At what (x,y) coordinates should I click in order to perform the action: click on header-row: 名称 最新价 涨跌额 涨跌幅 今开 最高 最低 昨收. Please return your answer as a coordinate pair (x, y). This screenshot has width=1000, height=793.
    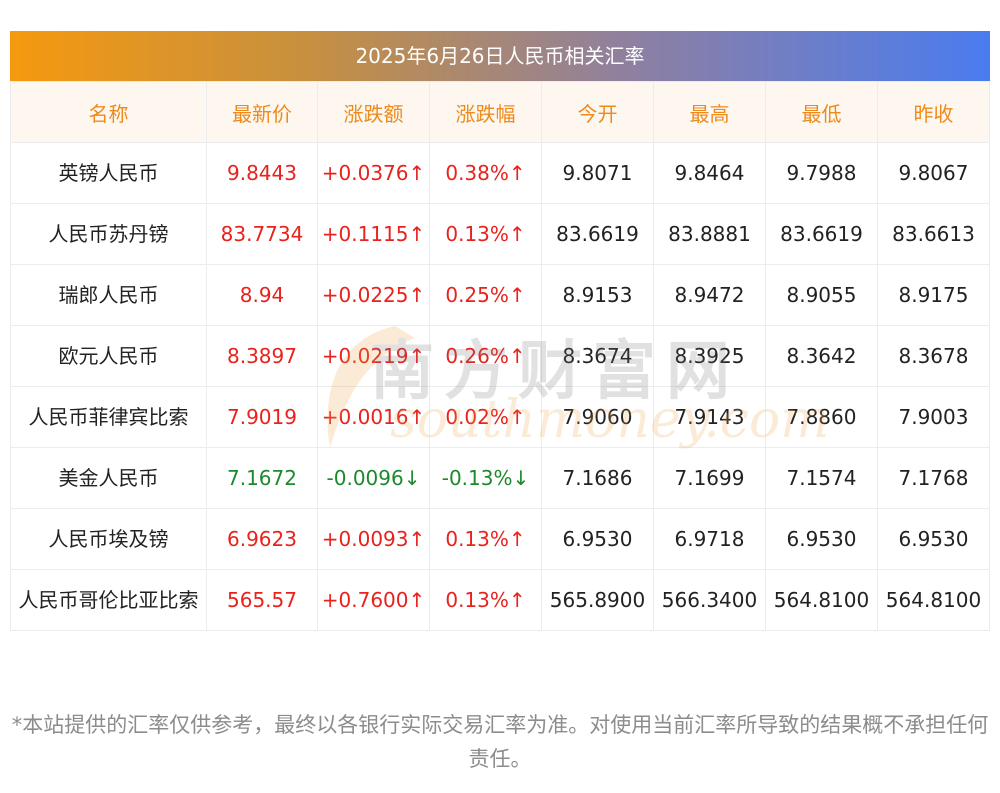
    Looking at the image, I should click on (500, 112).